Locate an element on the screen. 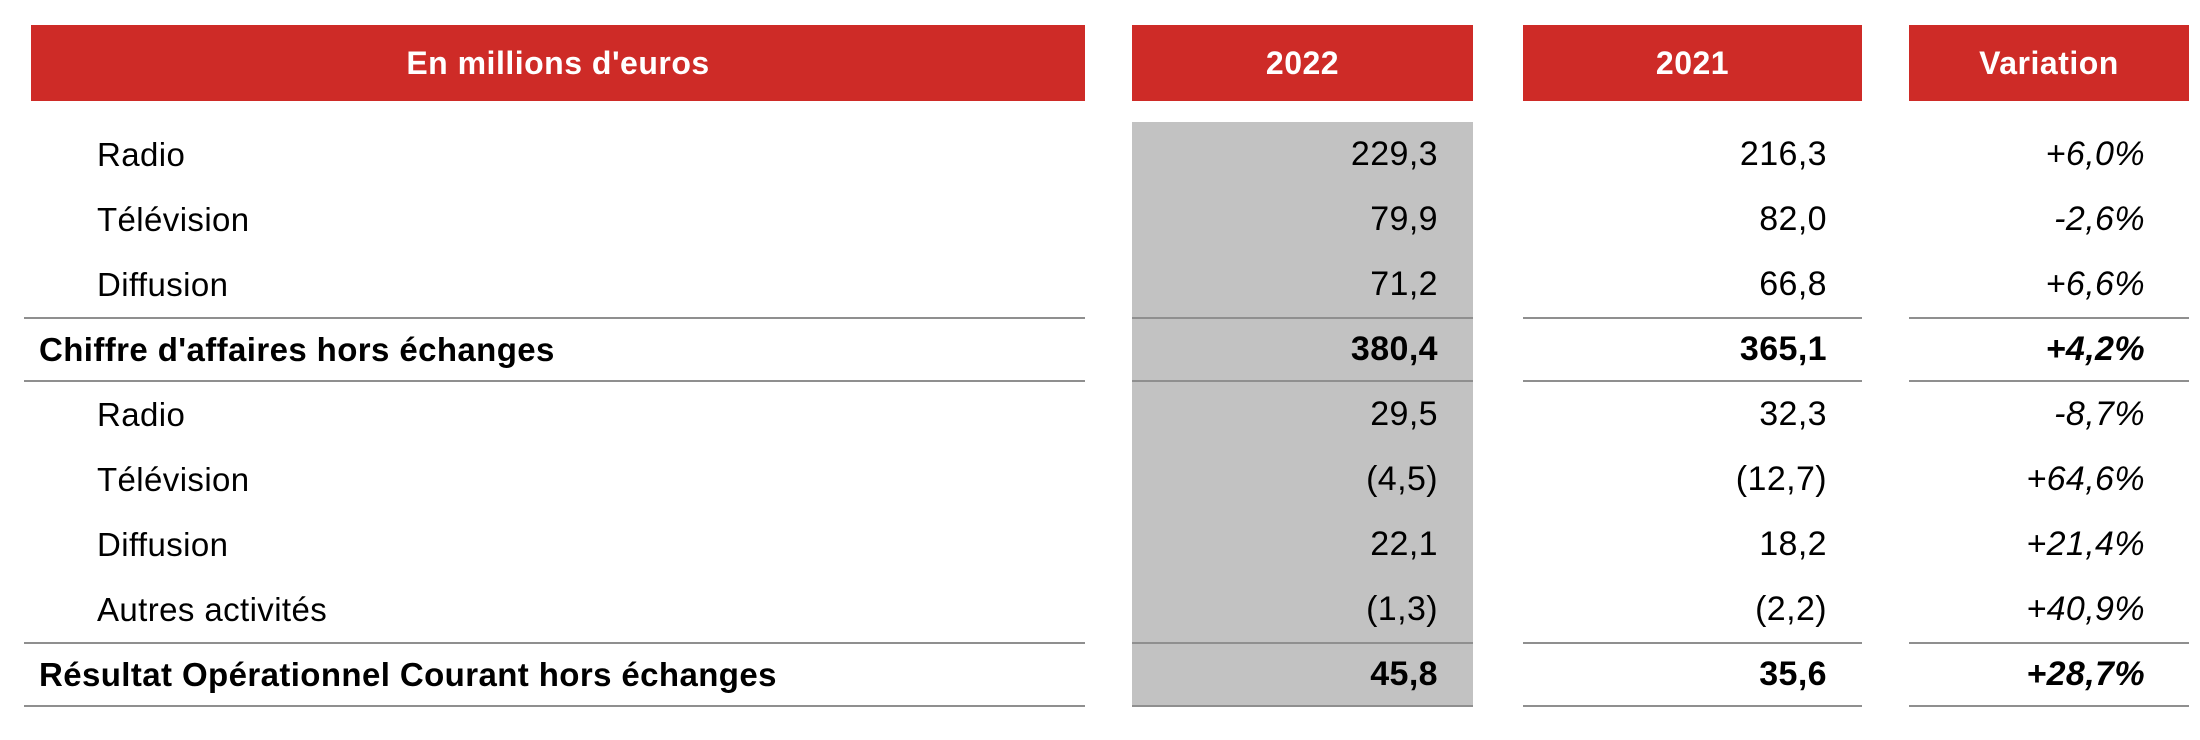  table-row: Radio 229,3 216,3 +6,0% is located at coordinates (1100, 154).